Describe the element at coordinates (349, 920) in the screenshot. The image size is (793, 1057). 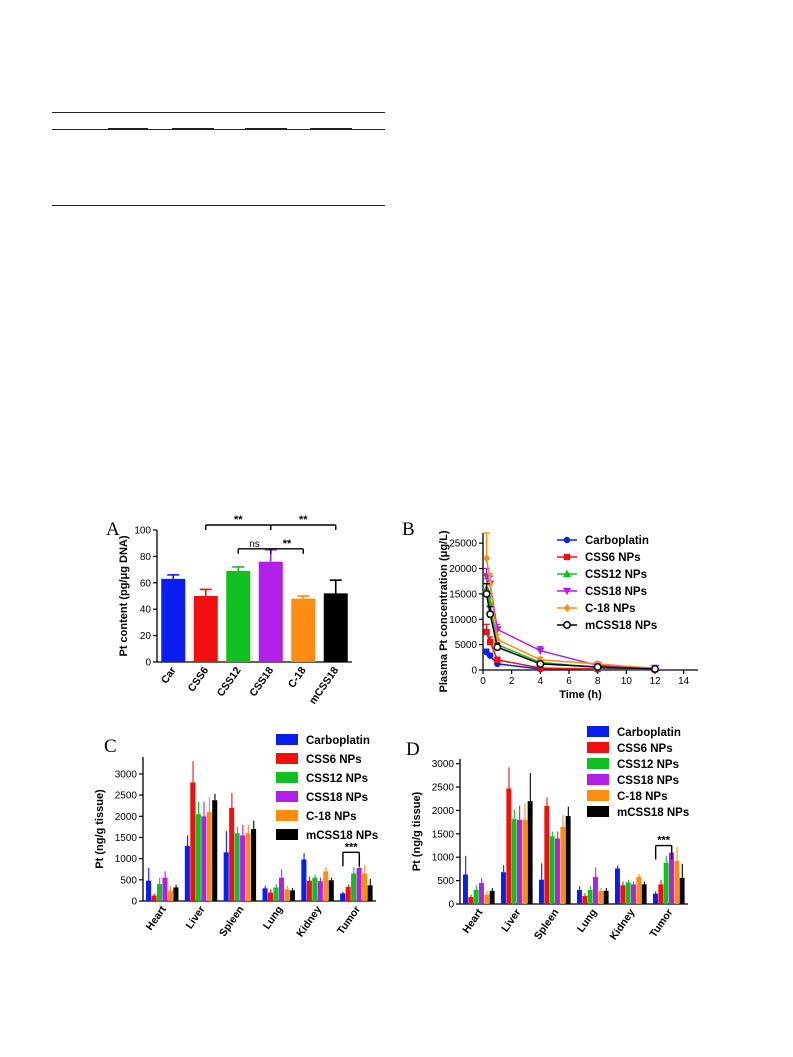
I see `category-label-c: Tumor` at that location.